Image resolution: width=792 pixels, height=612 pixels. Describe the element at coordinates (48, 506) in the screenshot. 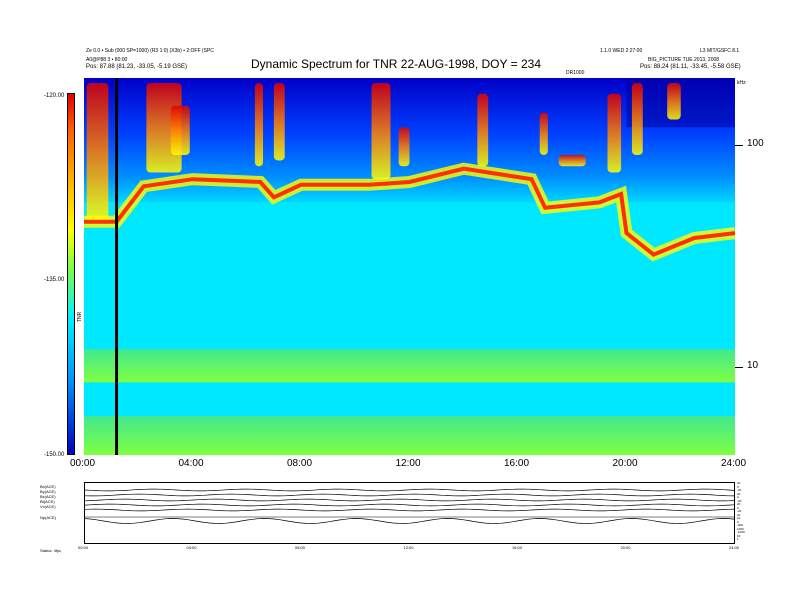

I see `lower-panel-label-4: Vx(ACE)` at that location.